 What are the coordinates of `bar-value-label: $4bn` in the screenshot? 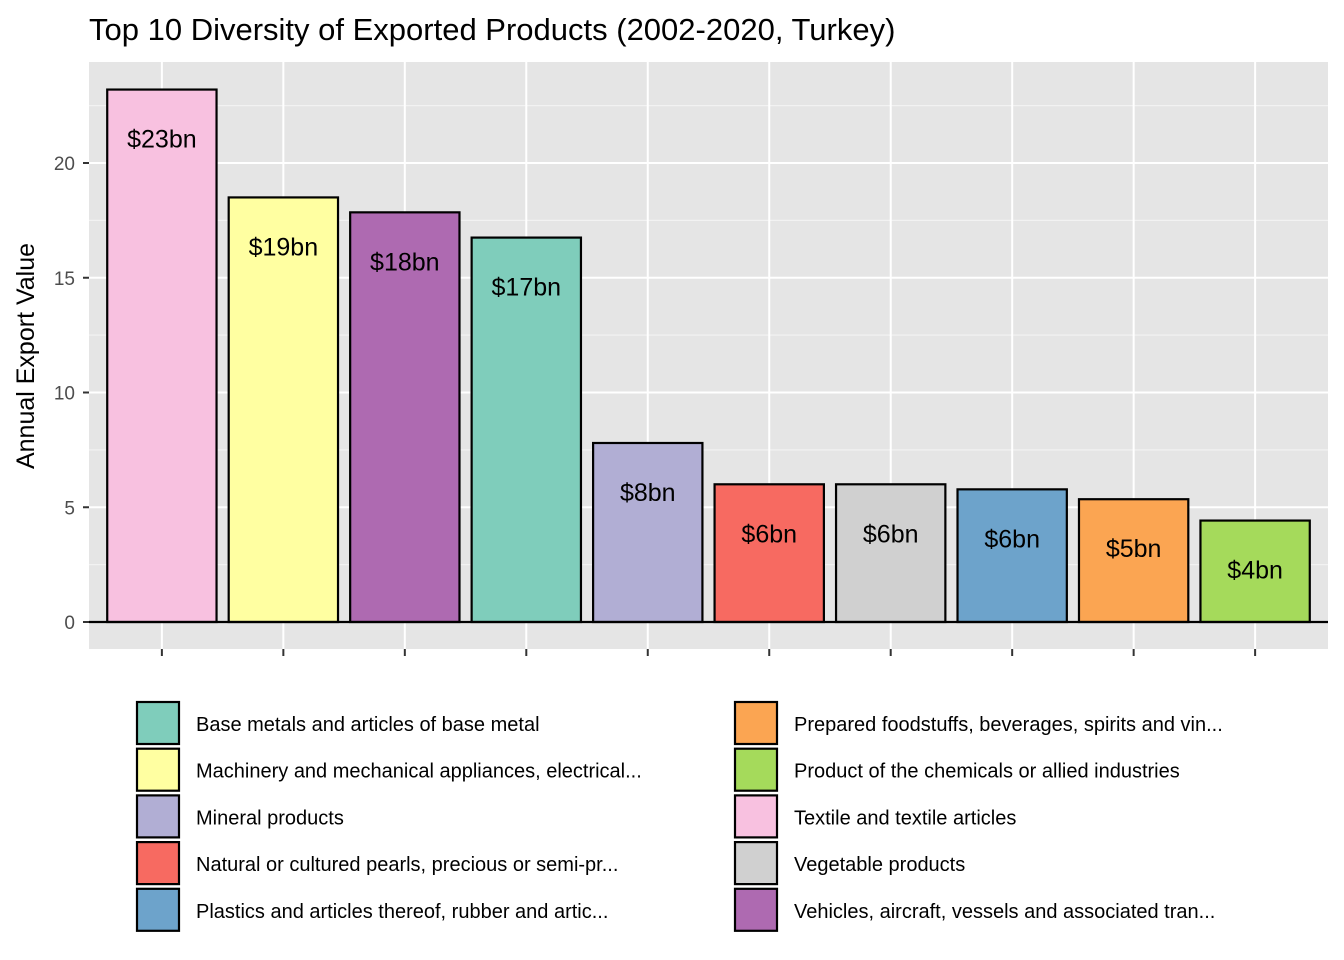 It's located at (1255, 571).